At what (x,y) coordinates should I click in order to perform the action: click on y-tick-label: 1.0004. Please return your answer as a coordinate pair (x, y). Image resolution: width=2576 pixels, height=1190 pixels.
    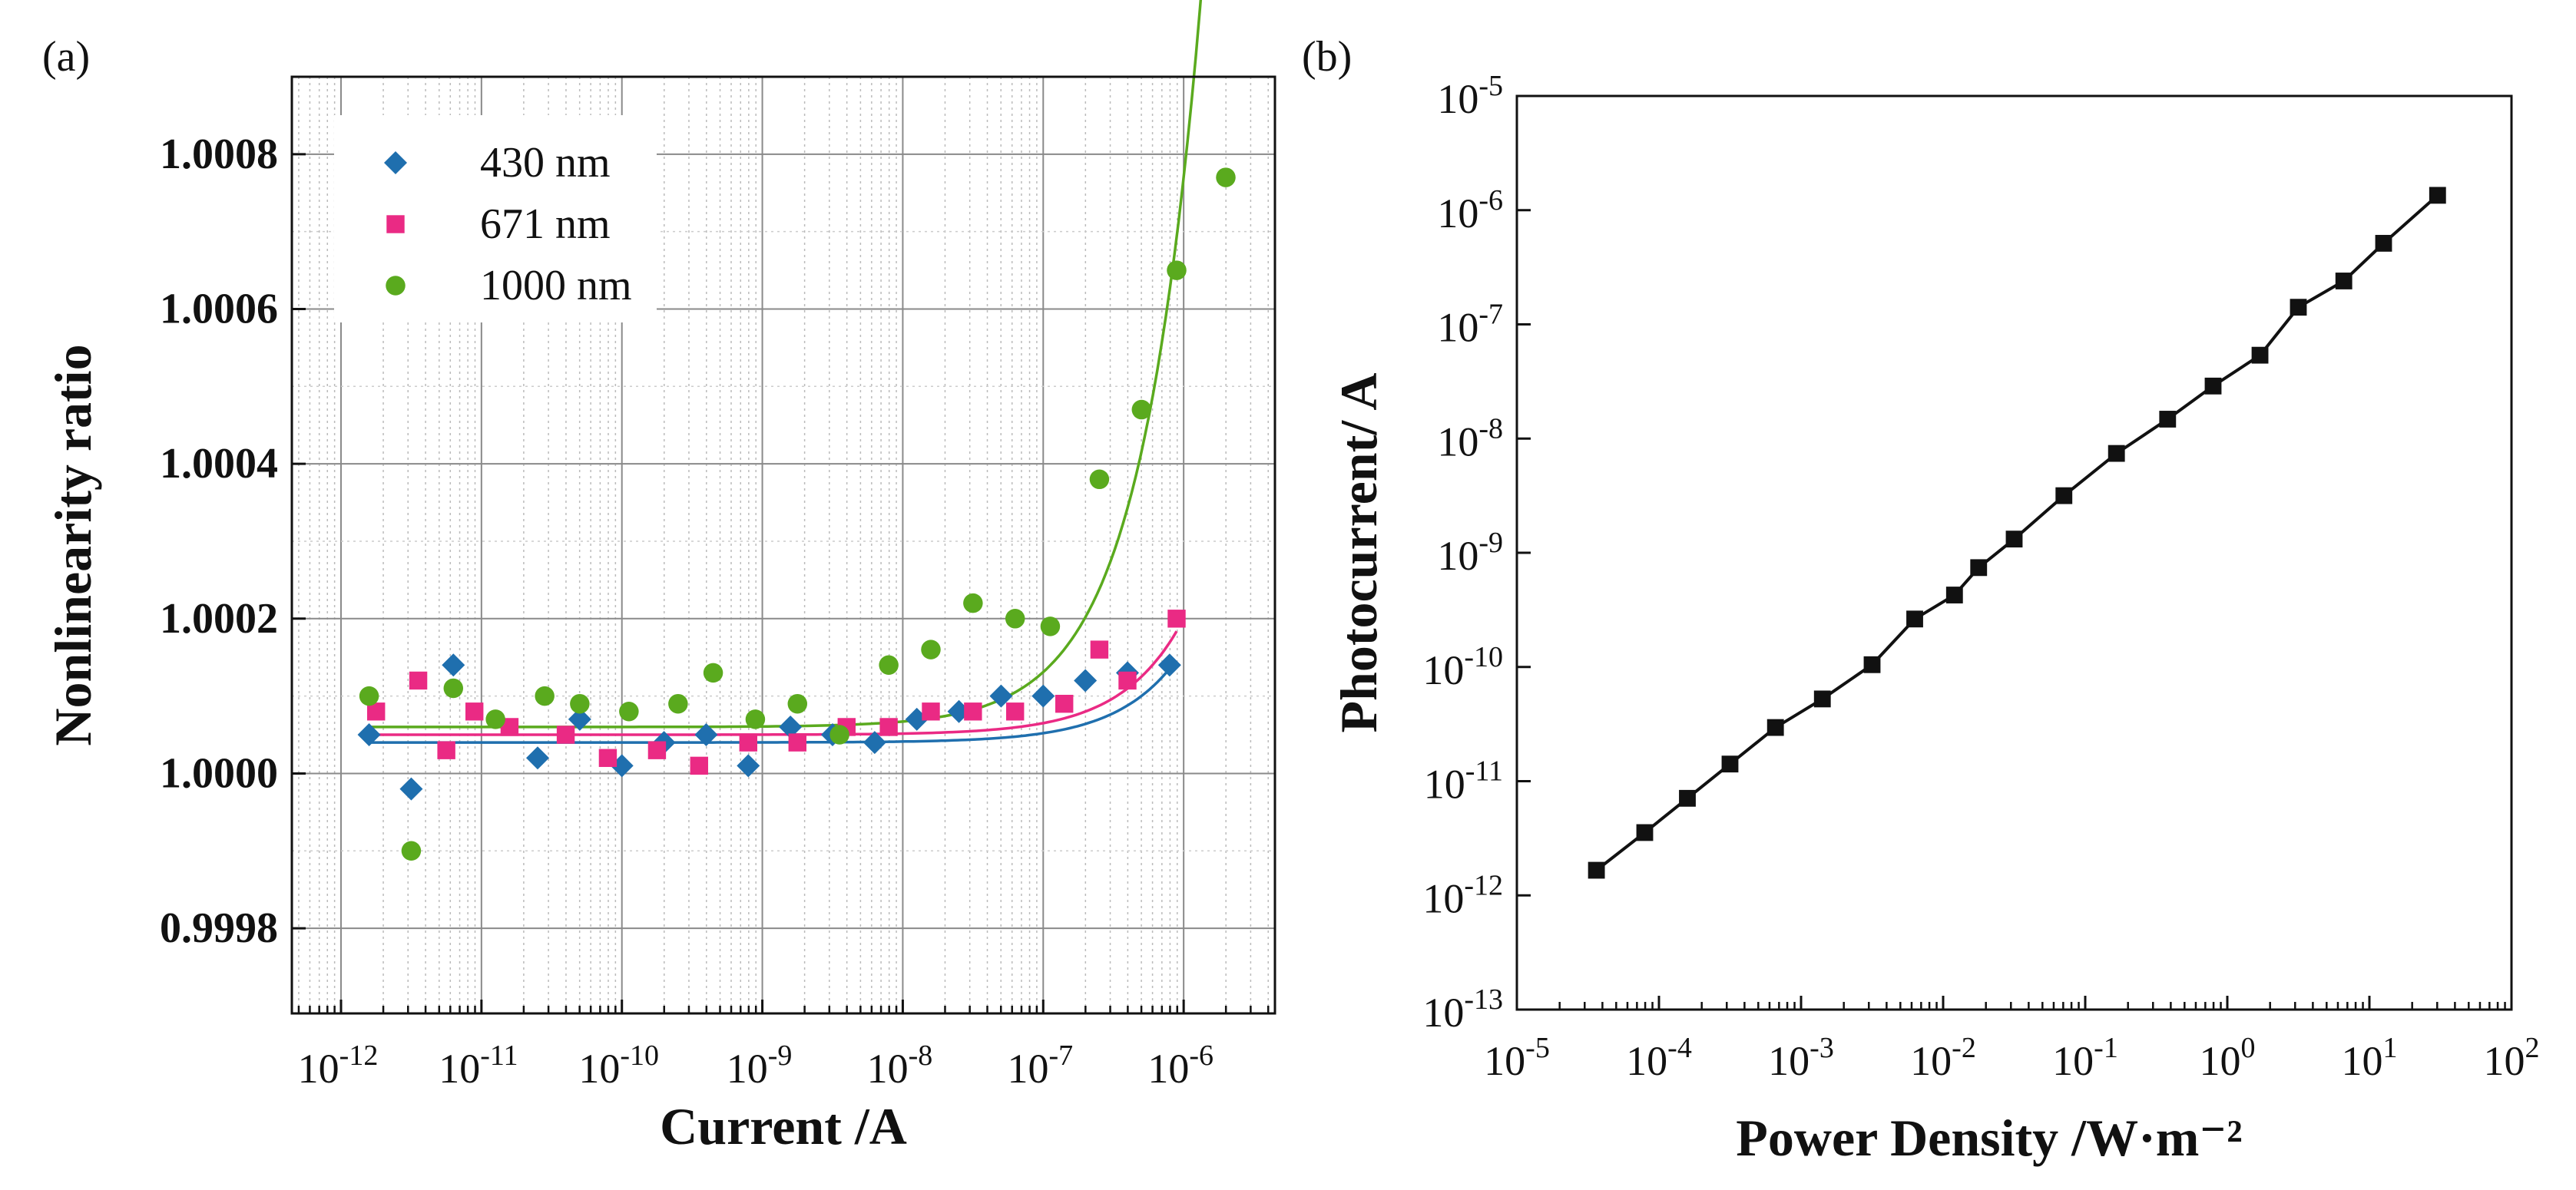
    Looking at the image, I should click on (219, 464).